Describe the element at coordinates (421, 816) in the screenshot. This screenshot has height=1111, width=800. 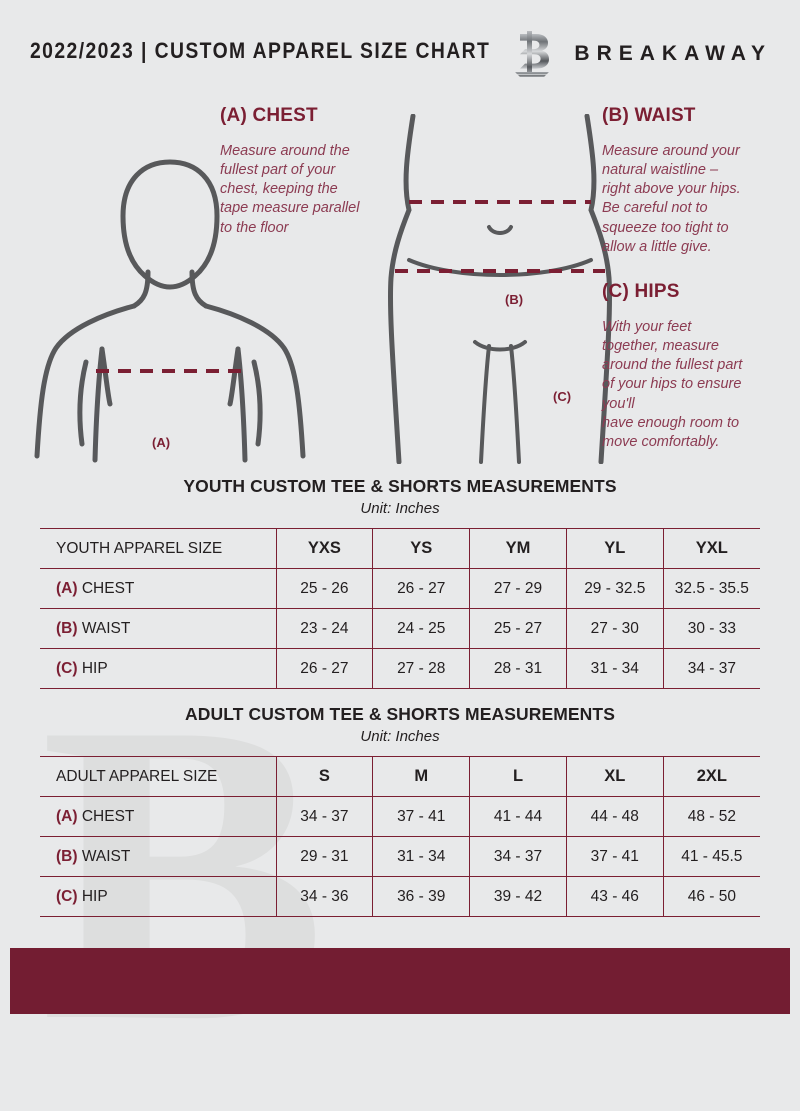
I see `adult-cell-0-1: 37 - 41` at that location.